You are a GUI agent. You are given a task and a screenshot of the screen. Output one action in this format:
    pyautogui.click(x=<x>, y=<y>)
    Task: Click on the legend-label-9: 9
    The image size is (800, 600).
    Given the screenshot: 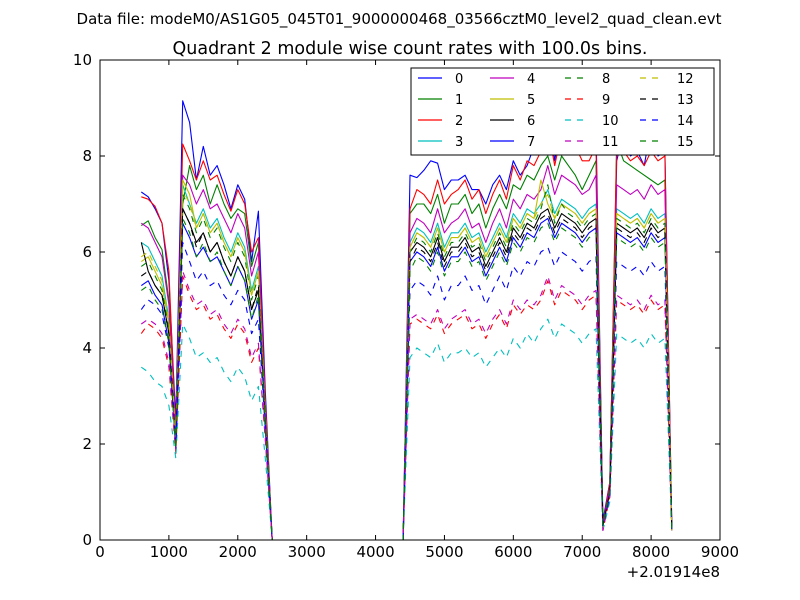 What is the action you would take?
    pyautogui.click(x=606, y=100)
    